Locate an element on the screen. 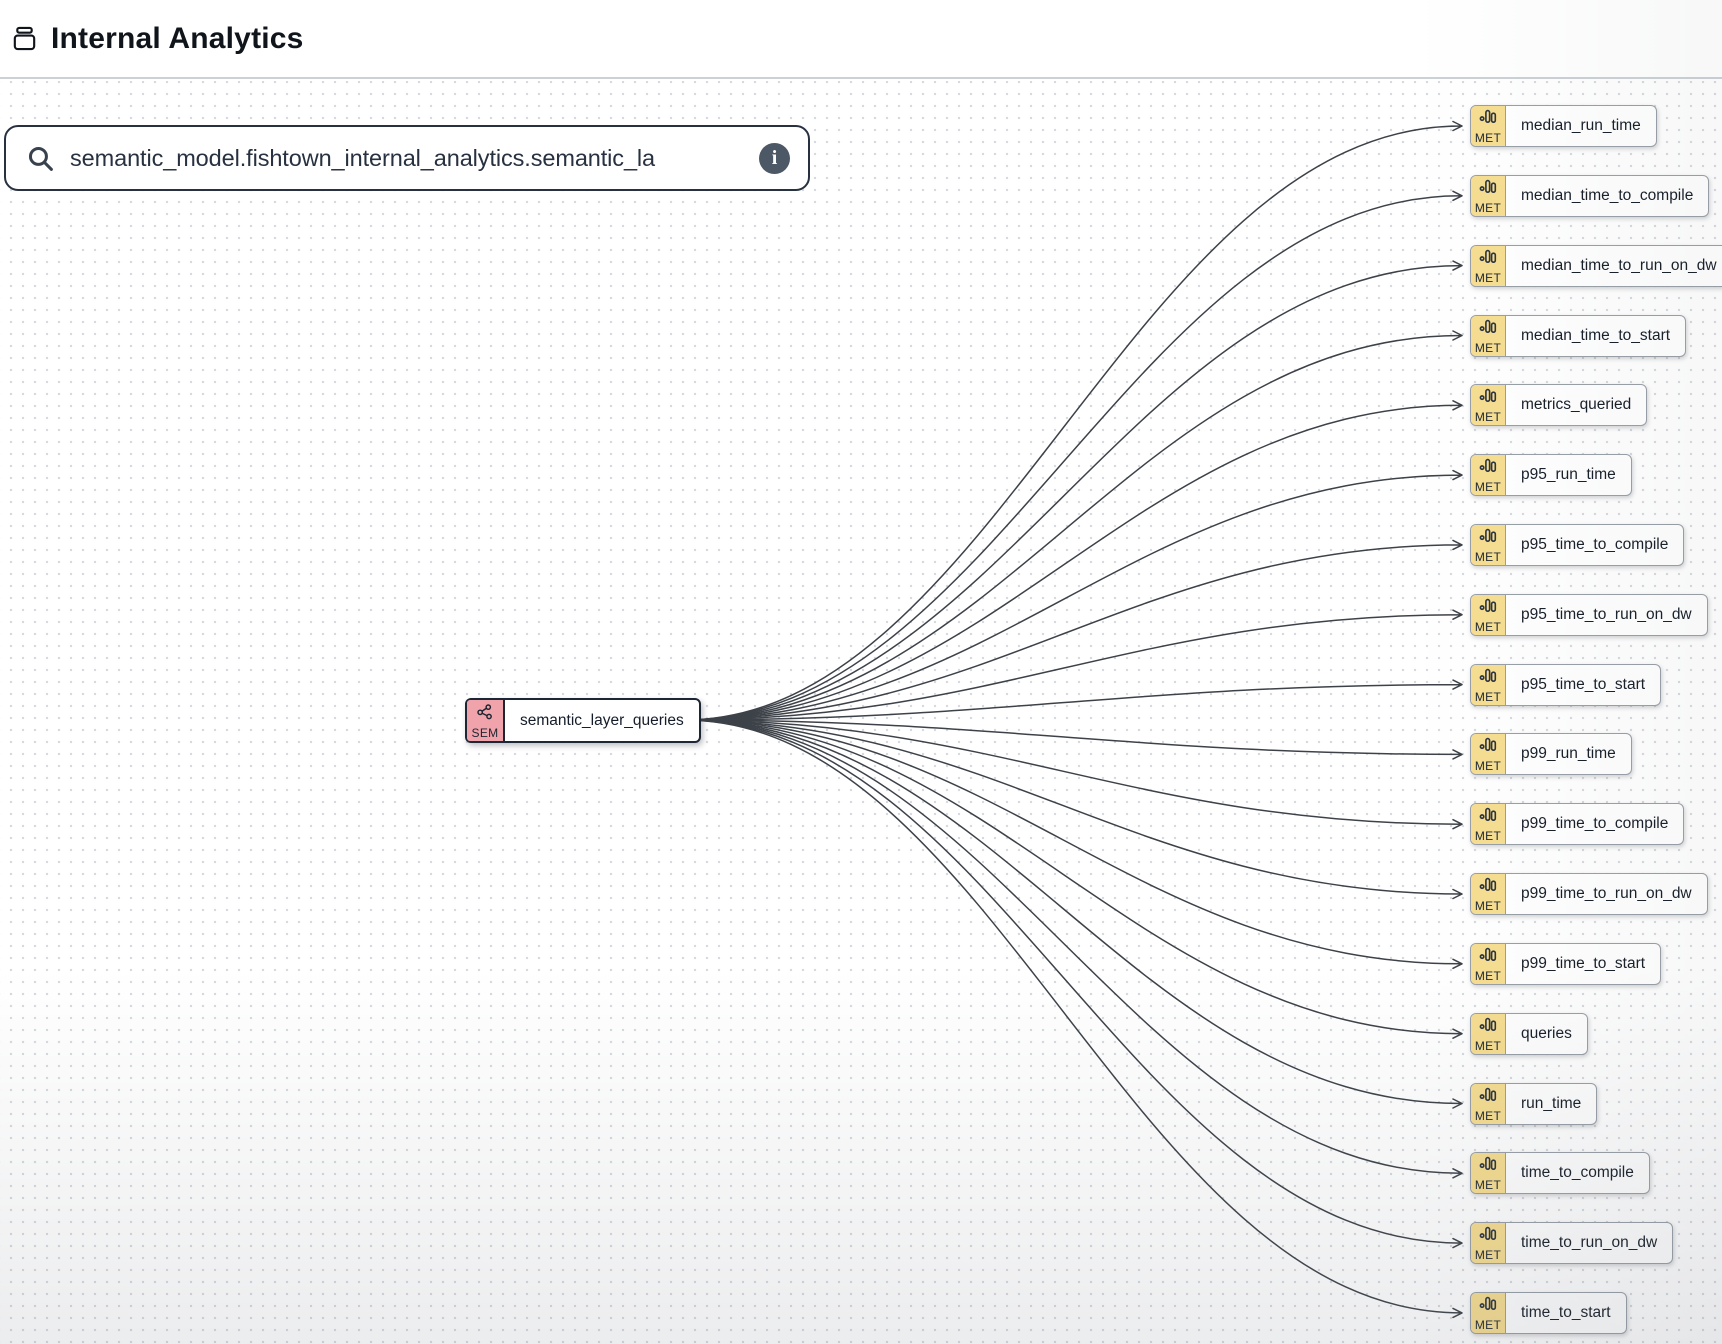 Image resolution: width=1722 pixels, height=1344 pixels. metric-node: MET median_time_to_compile is located at coordinates (1590, 195).